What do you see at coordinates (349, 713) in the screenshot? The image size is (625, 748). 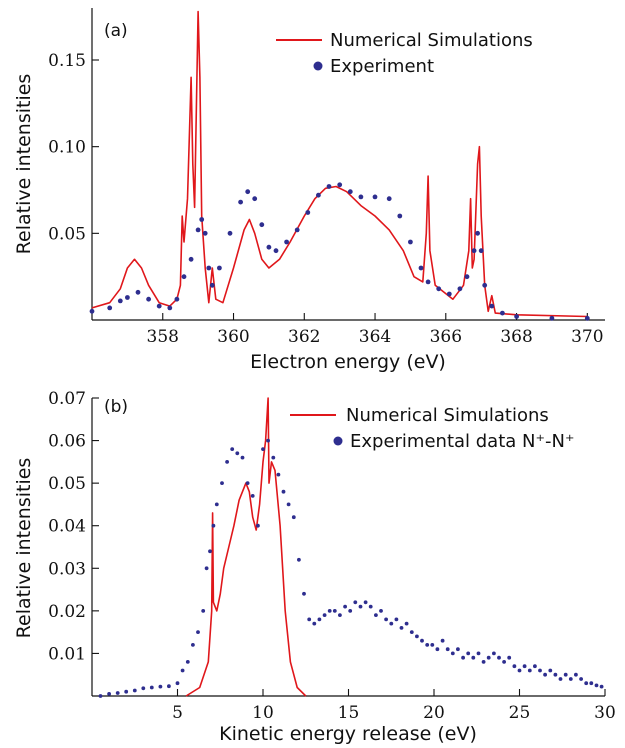 I see `panel-b-x-tick-label: 15` at bounding box center [349, 713].